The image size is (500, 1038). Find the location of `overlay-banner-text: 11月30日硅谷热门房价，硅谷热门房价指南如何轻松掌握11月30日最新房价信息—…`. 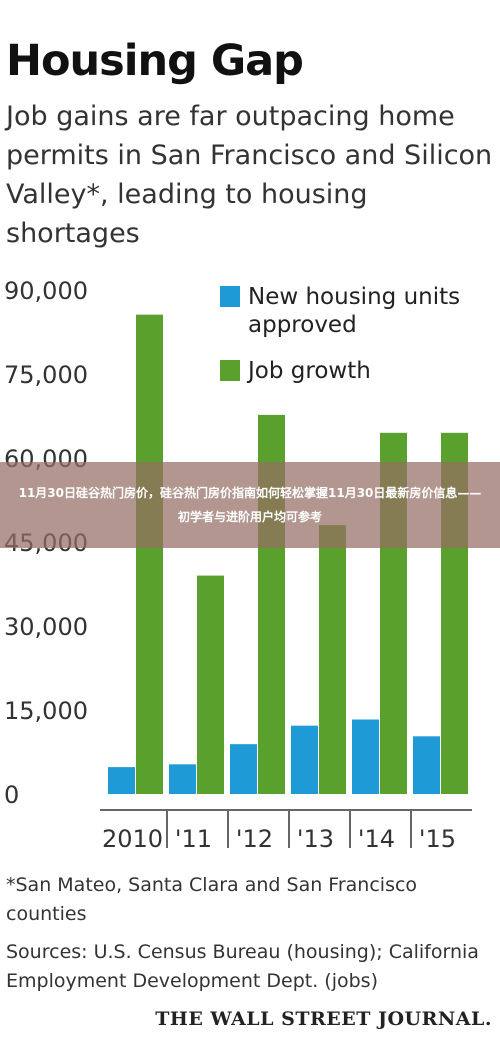

overlay-banner-text: 11月30日硅谷热门房价，硅谷热门房价指南如何轻松掌握11月30日最新房价信息—… is located at coordinates (250, 505).